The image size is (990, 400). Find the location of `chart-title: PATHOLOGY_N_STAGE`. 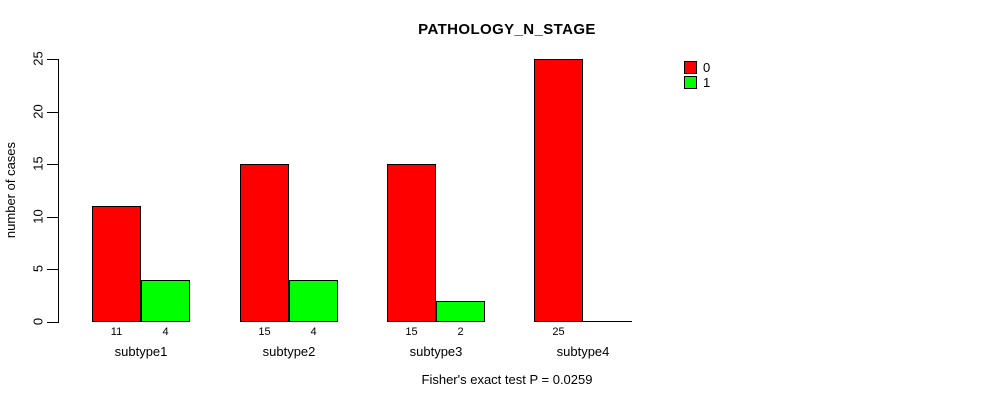

chart-title: PATHOLOGY_N_STAGE is located at coordinates (507, 29).